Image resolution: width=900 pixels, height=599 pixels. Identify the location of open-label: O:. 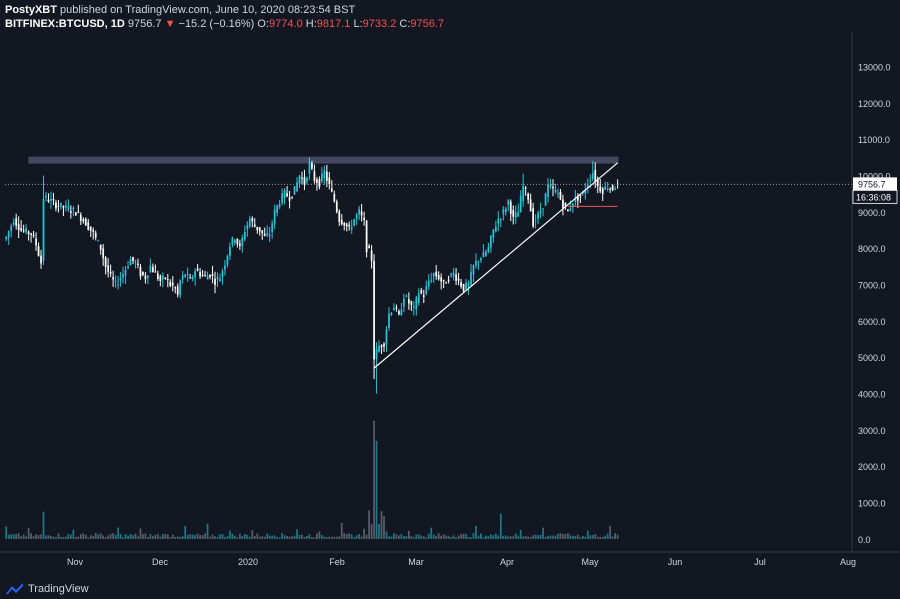
(263, 24).